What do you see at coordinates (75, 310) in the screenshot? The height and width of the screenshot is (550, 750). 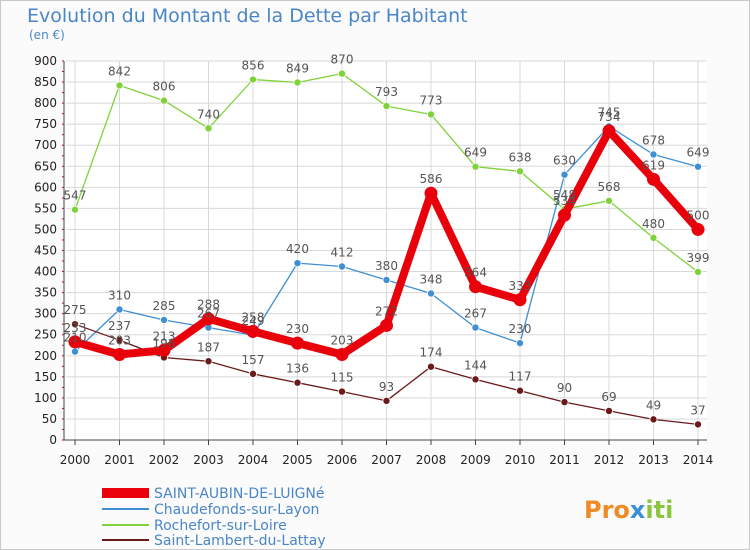 I see `data-label: 275` at bounding box center [75, 310].